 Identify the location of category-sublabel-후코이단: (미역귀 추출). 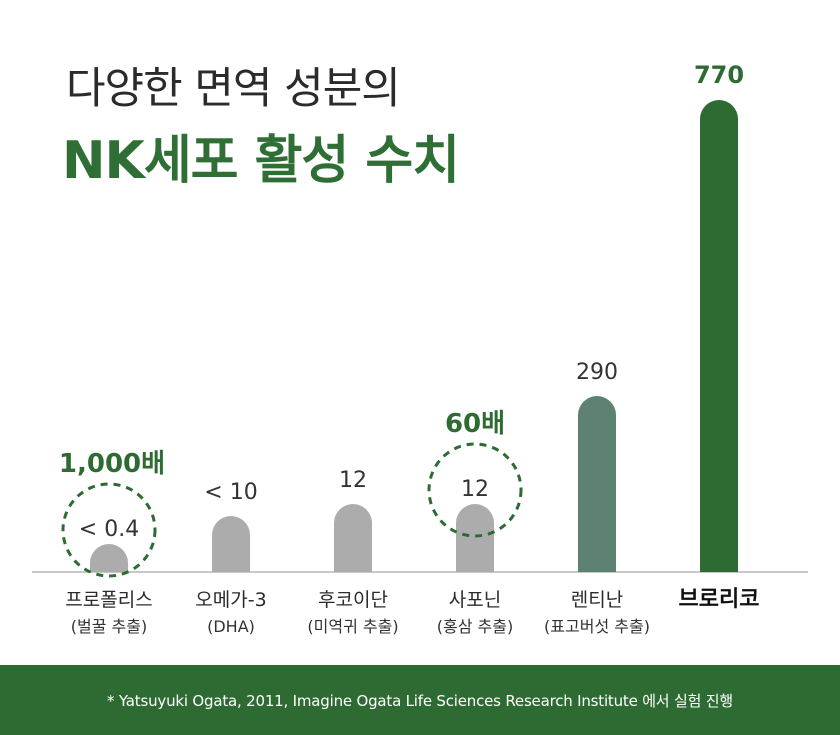
(352, 626).